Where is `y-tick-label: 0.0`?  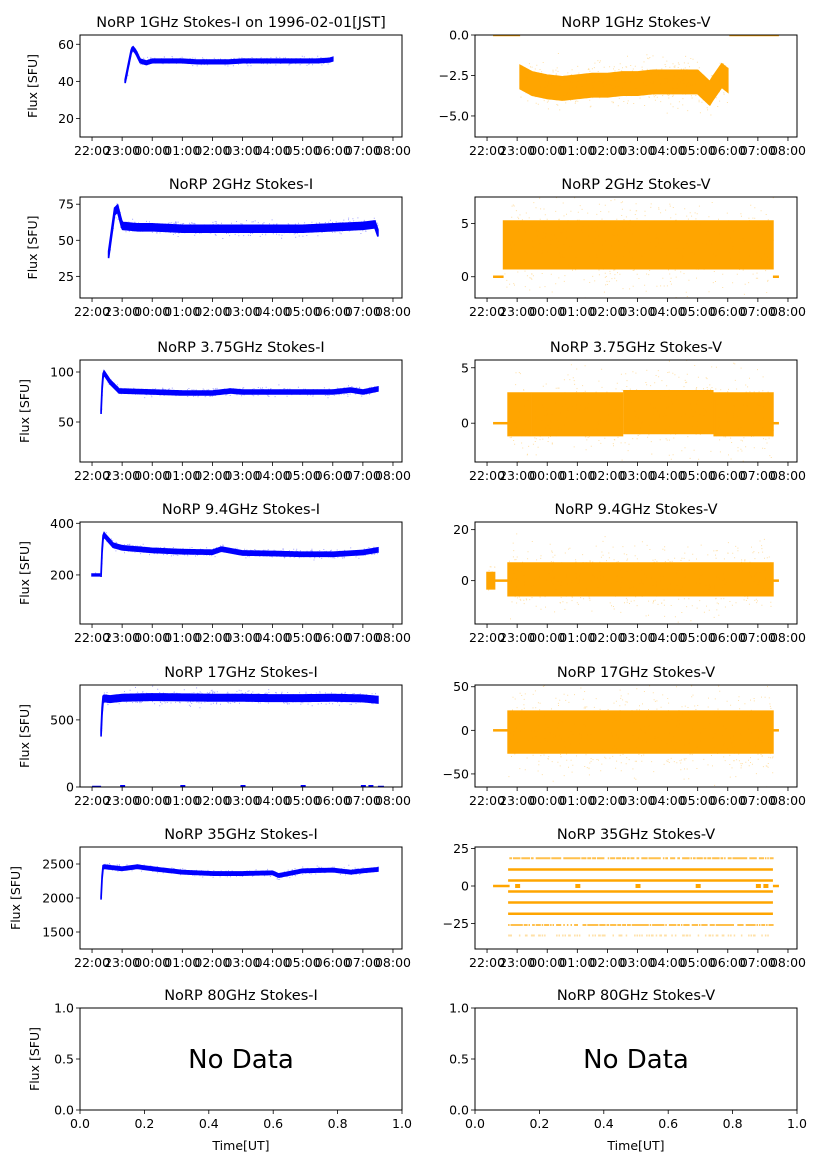
y-tick-label: 0.0 is located at coordinates (459, 35).